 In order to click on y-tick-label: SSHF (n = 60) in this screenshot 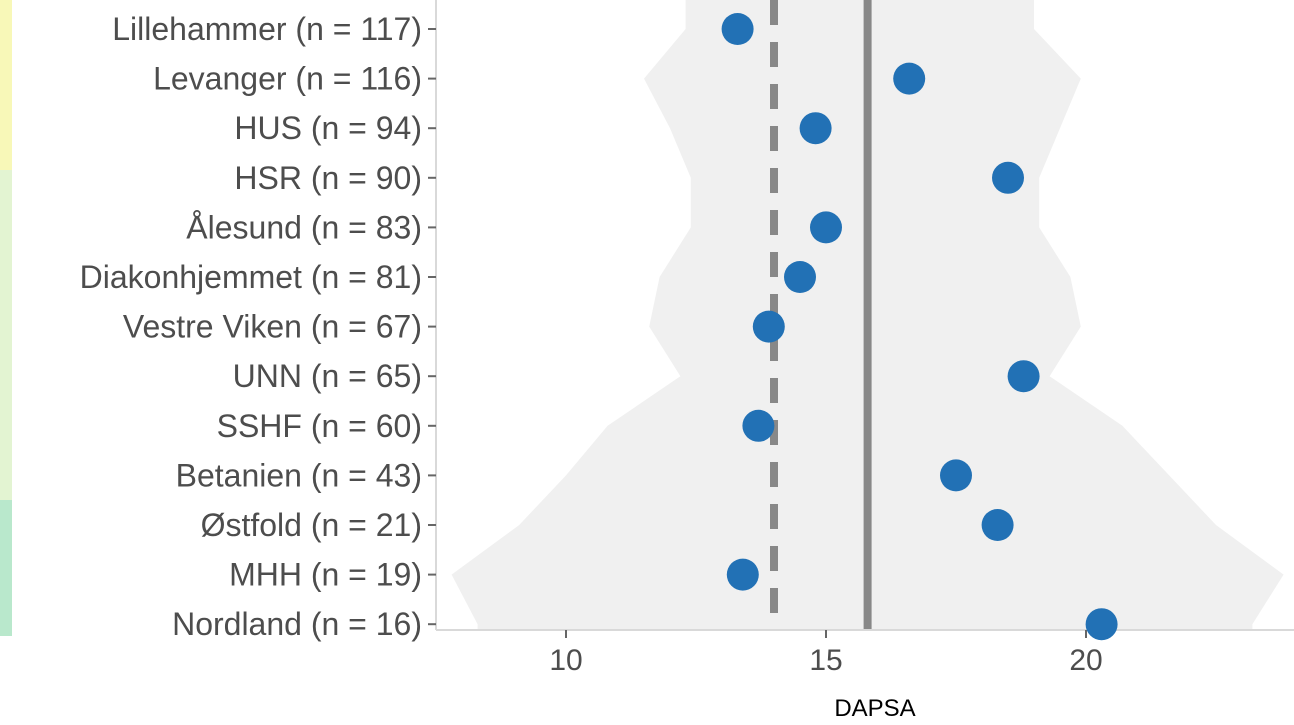, I will do `click(319, 426)`.